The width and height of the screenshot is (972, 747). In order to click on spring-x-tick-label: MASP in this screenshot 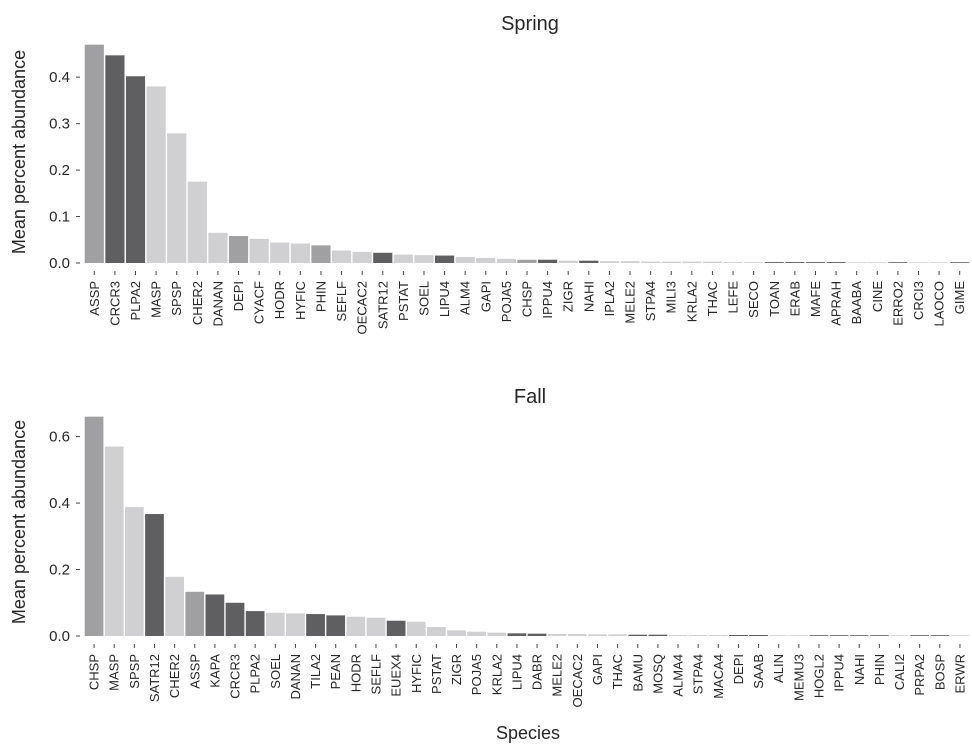, I will do `click(156, 299)`.